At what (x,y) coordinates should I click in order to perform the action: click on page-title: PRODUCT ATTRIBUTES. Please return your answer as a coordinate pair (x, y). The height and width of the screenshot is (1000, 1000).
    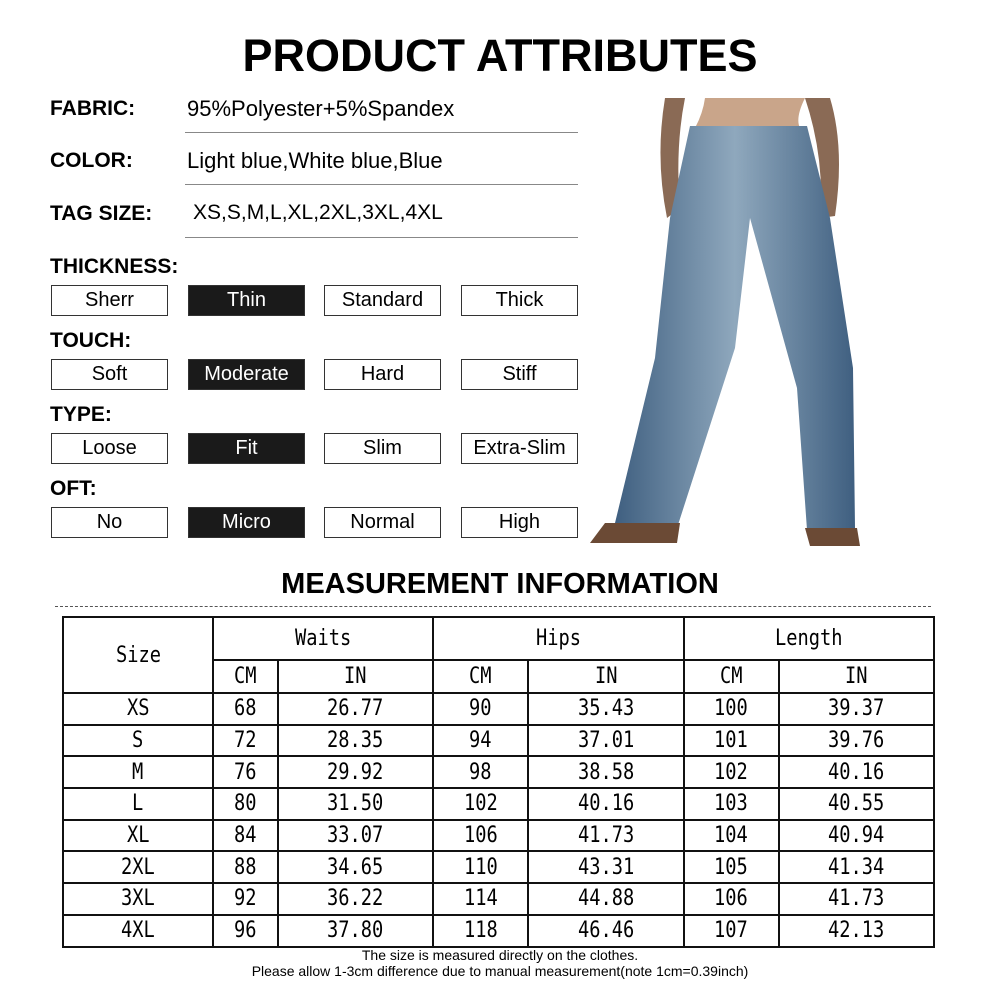
    Looking at the image, I should click on (500, 55).